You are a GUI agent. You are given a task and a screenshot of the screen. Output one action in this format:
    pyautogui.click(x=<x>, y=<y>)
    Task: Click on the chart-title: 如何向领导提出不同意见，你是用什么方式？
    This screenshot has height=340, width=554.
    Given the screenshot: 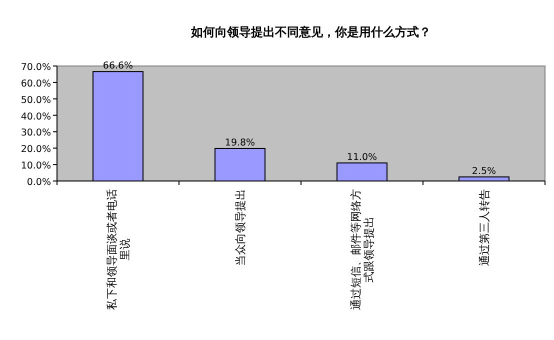 What is the action you would take?
    pyautogui.click(x=310, y=32)
    